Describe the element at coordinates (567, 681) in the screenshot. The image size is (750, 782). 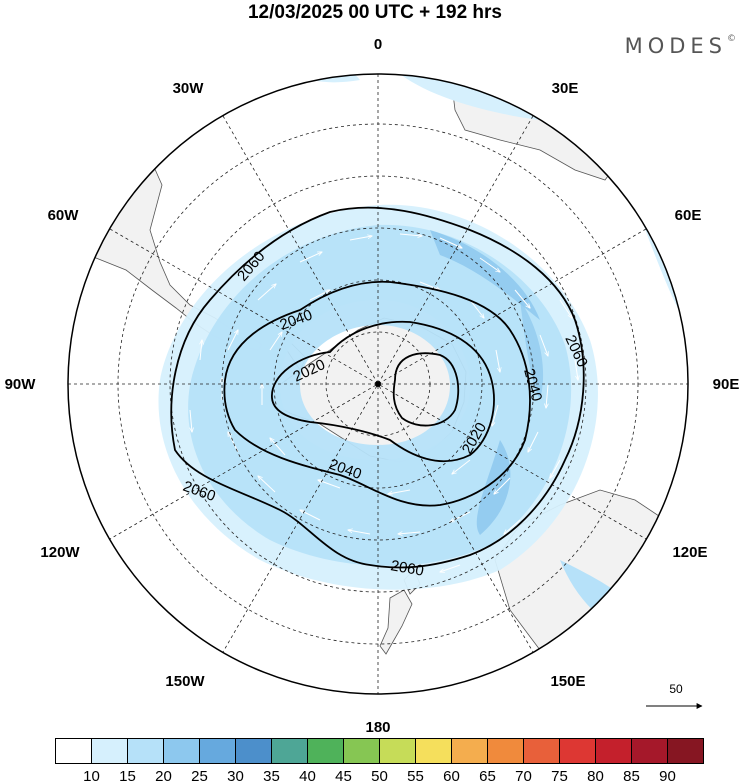
I see `lon-label-150e: 150E` at that location.